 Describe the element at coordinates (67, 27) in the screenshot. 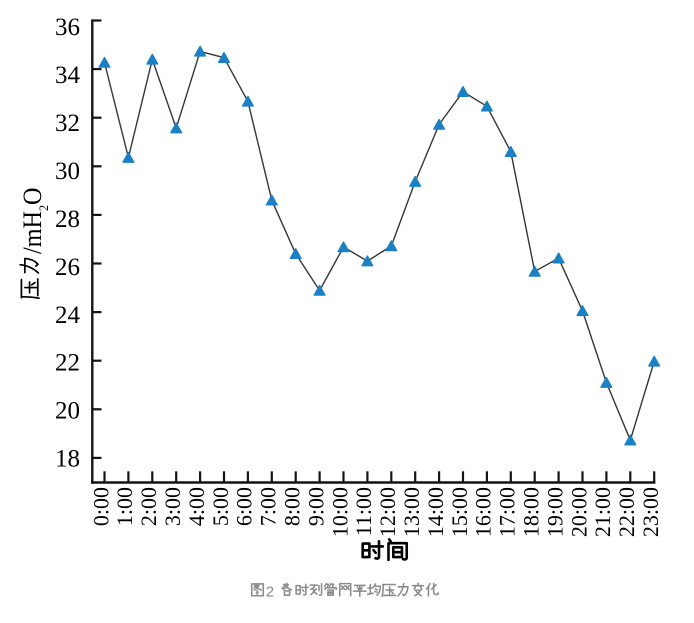

I see `svg-text: 36` at that location.